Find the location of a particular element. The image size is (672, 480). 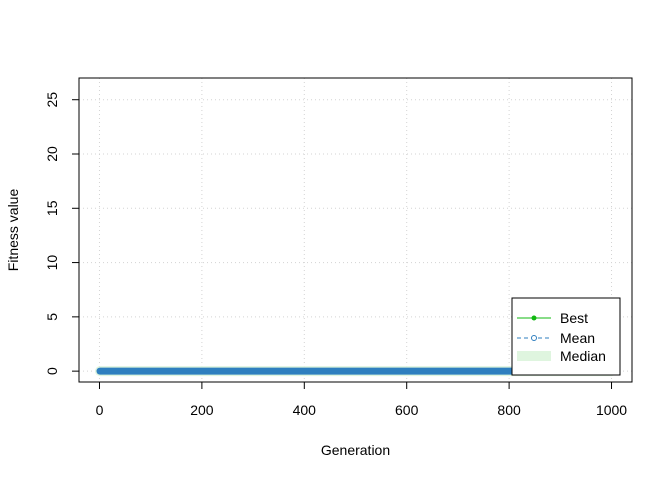

legend: Best Mean Median is located at coordinates (566, 336).